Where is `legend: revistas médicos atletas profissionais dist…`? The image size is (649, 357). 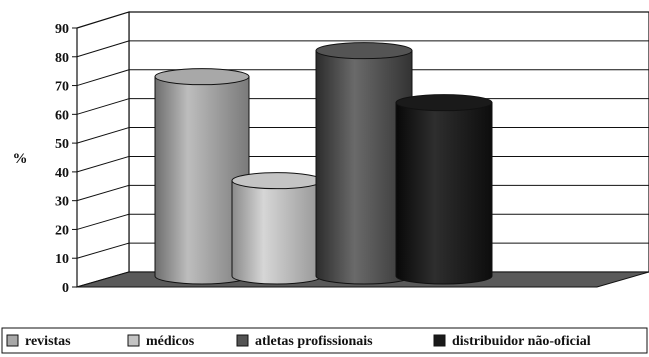
legend: revistas médicos atletas profissionais dist… is located at coordinates (324, 340).